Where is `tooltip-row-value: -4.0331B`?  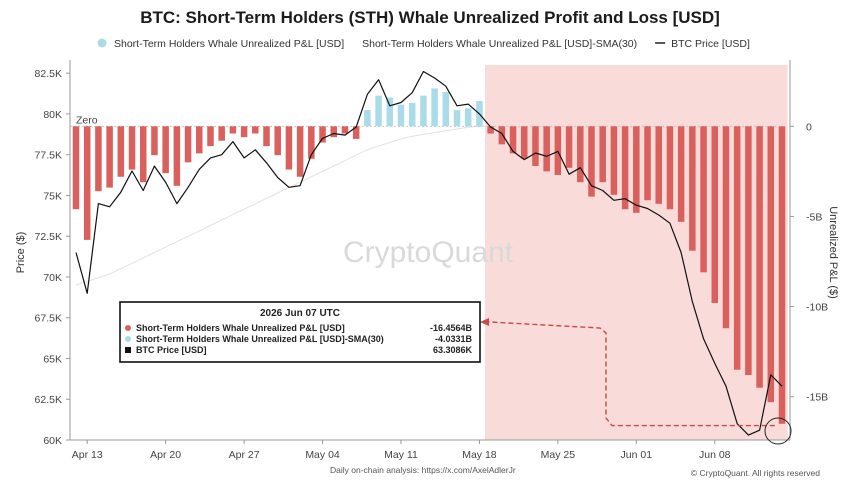 tooltip-row-value: -4.0331B is located at coordinates (454, 339).